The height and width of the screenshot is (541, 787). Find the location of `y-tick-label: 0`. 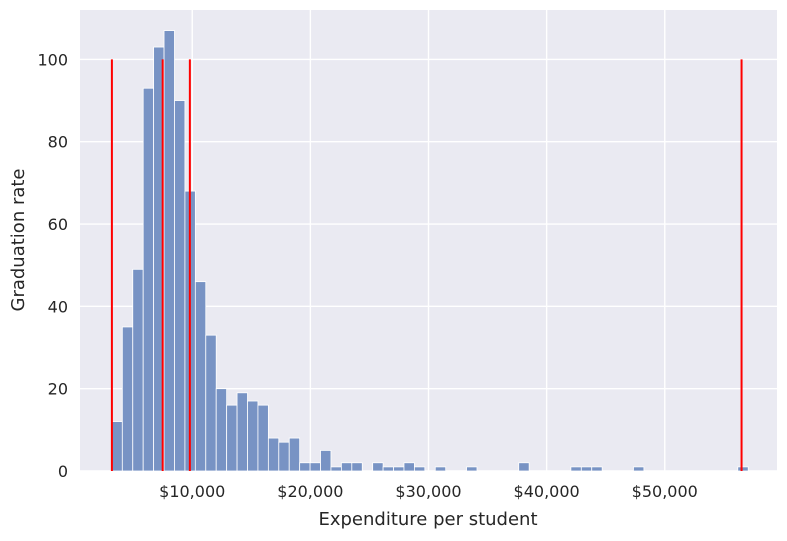

y-tick-label: 0 is located at coordinates (63, 471).